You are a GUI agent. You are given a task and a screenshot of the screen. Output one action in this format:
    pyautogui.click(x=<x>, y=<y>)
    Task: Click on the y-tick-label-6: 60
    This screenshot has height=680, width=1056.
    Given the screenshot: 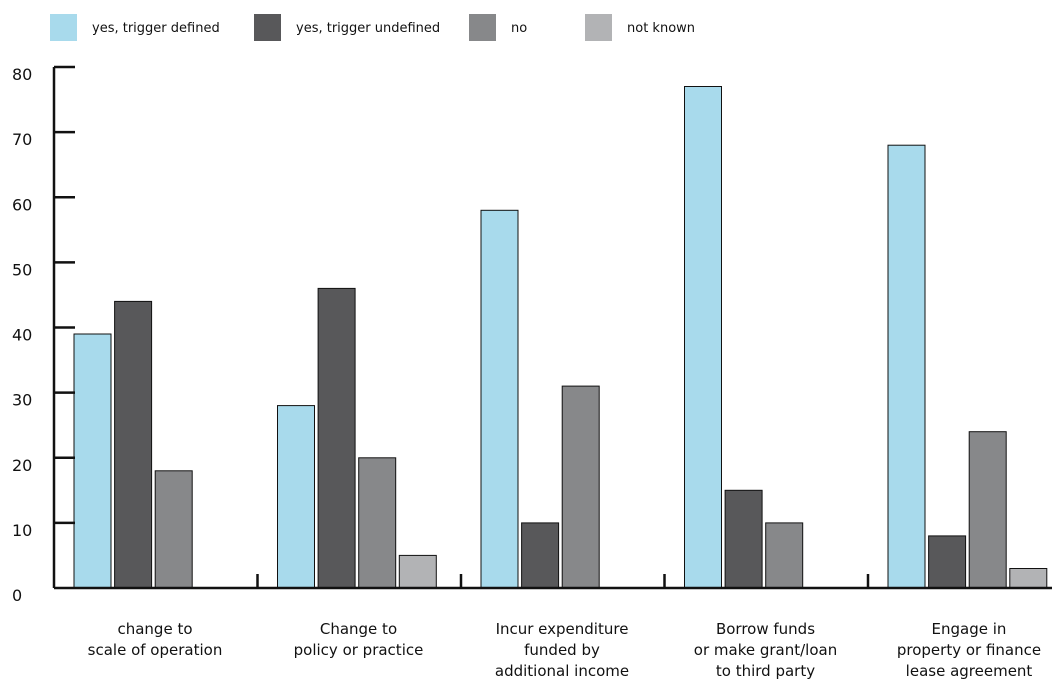 What is the action you would take?
    pyautogui.click(x=22, y=204)
    